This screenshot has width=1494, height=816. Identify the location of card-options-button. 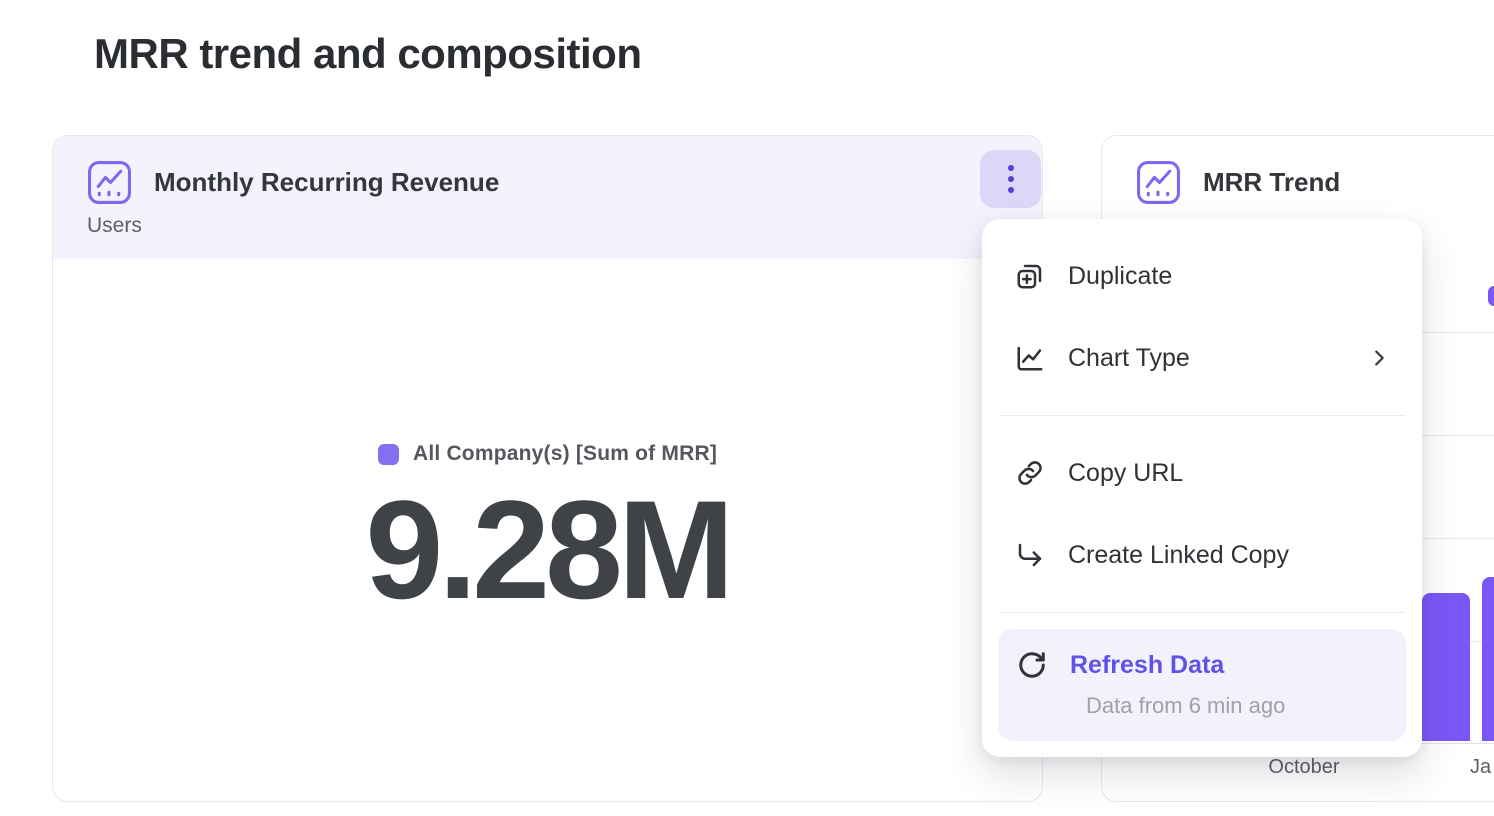
(1010, 179).